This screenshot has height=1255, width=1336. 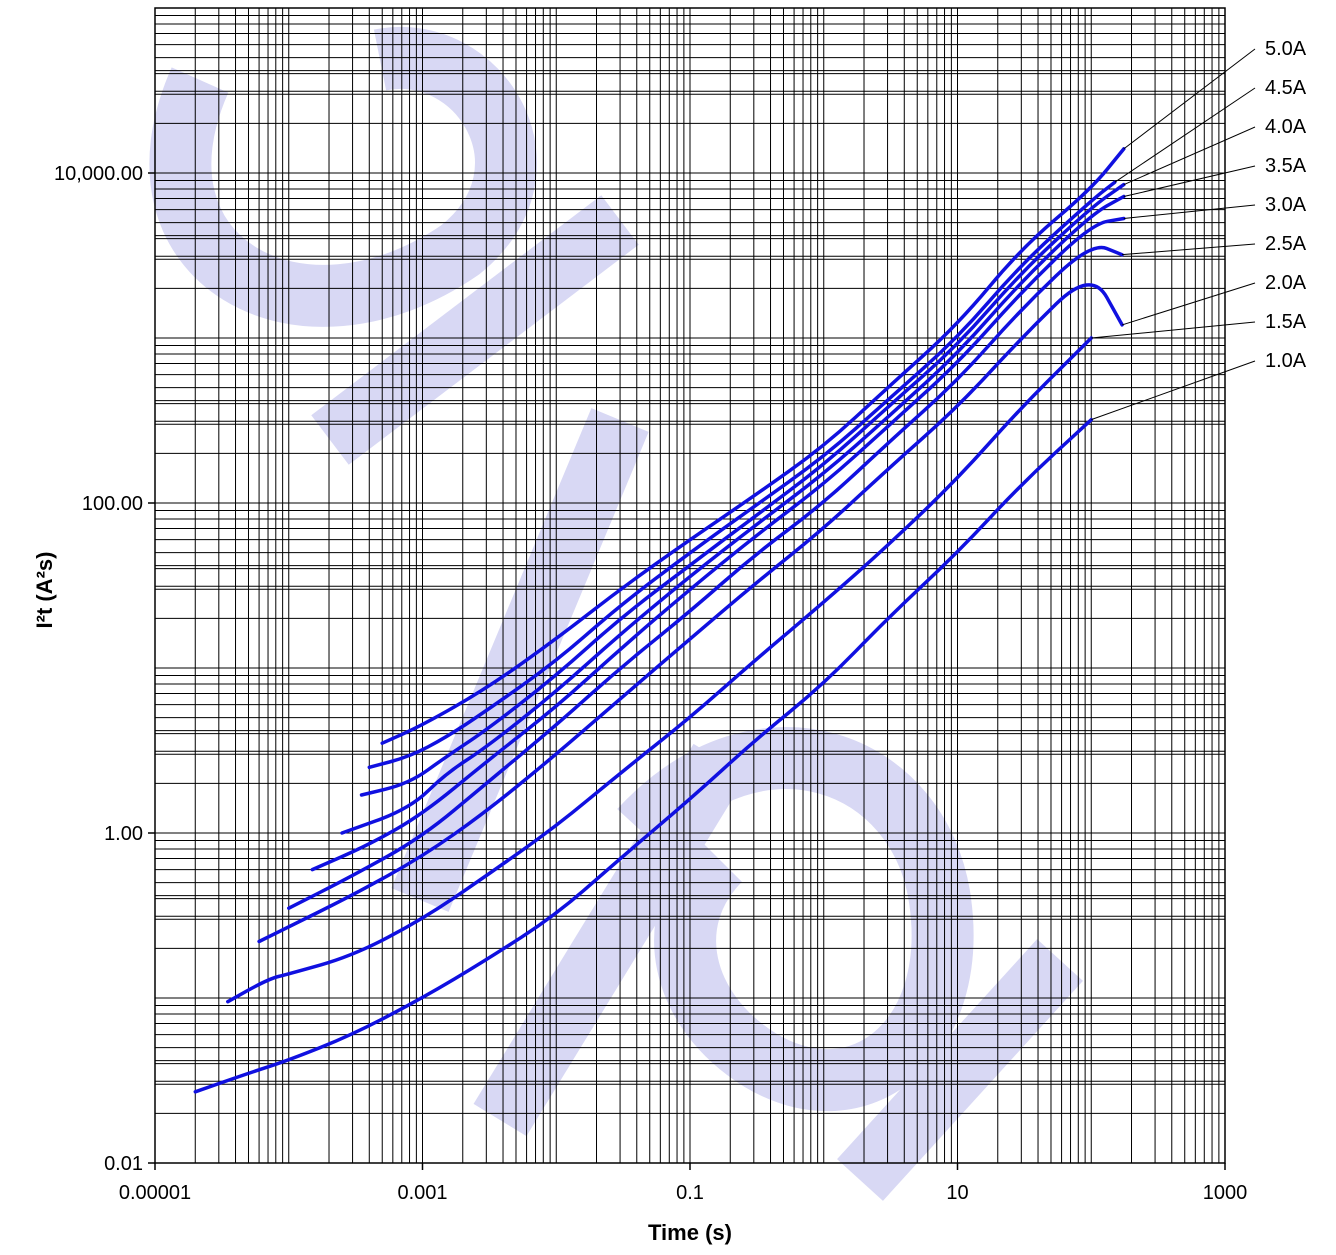 What do you see at coordinates (1286, 88) in the screenshot?
I see `series-label: 4.5A` at bounding box center [1286, 88].